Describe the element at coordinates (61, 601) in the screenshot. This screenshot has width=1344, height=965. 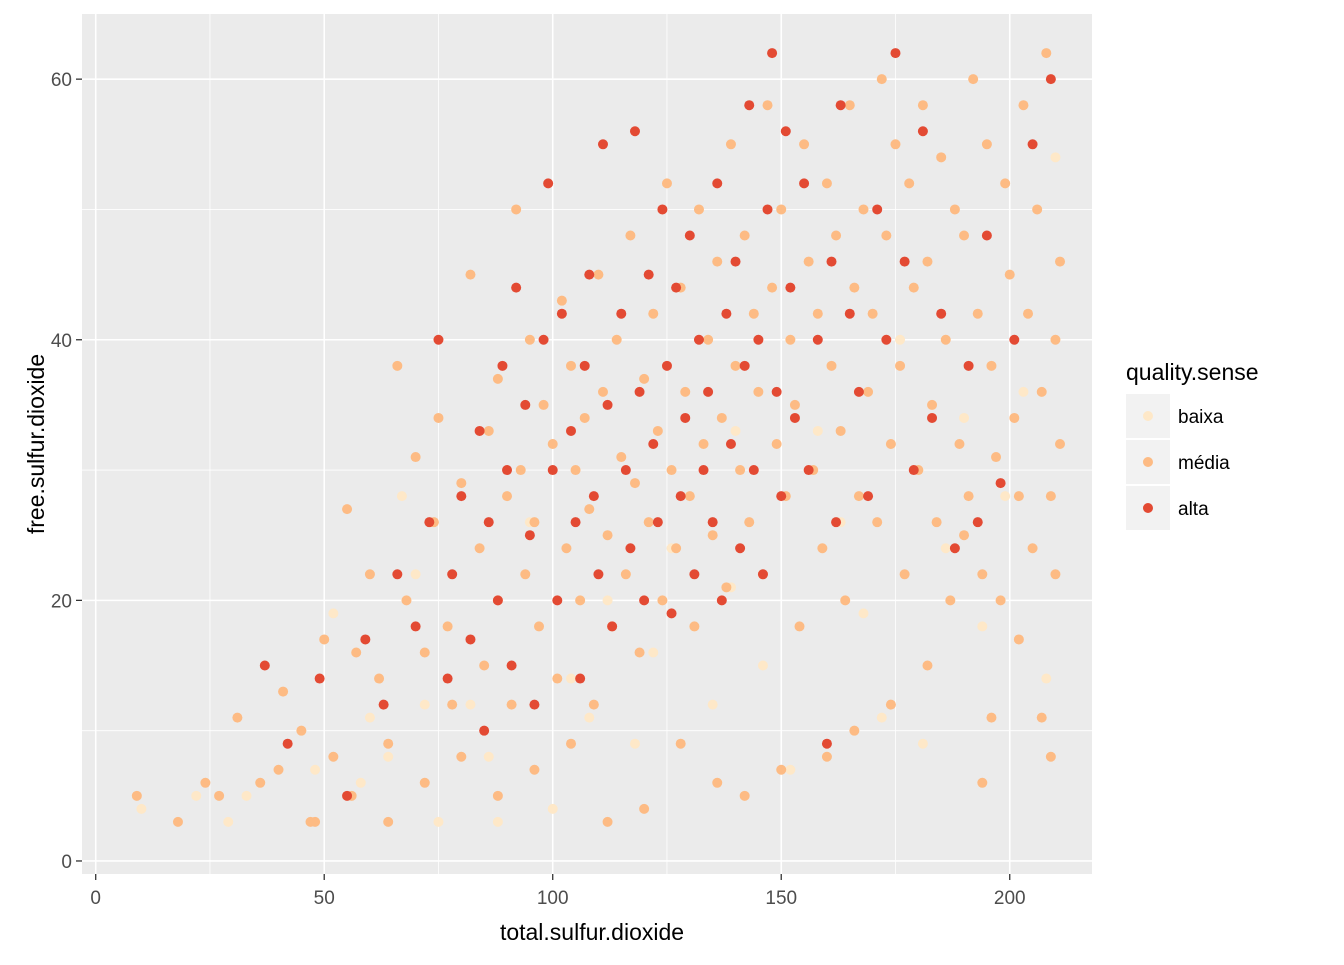
I see `y-tick-label: 20` at that location.